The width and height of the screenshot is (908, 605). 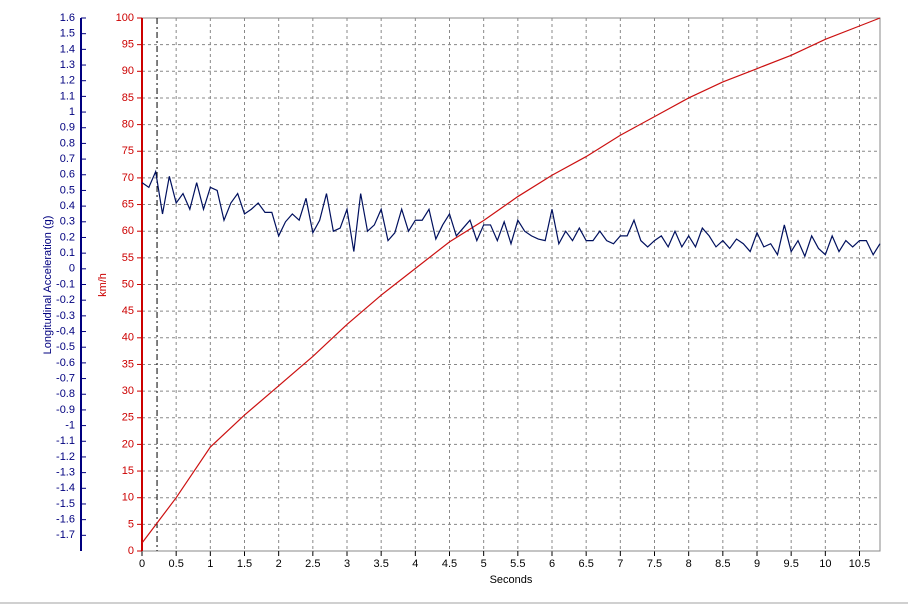 What do you see at coordinates (65, 488) in the screenshot?
I see `y2-tick-label: -1.4` at bounding box center [65, 488].